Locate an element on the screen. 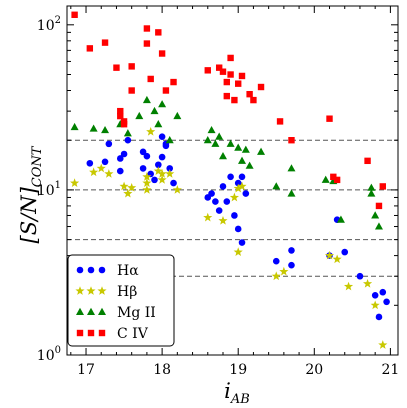  y-tick-label: 10⁰ is located at coordinates (49, 354).